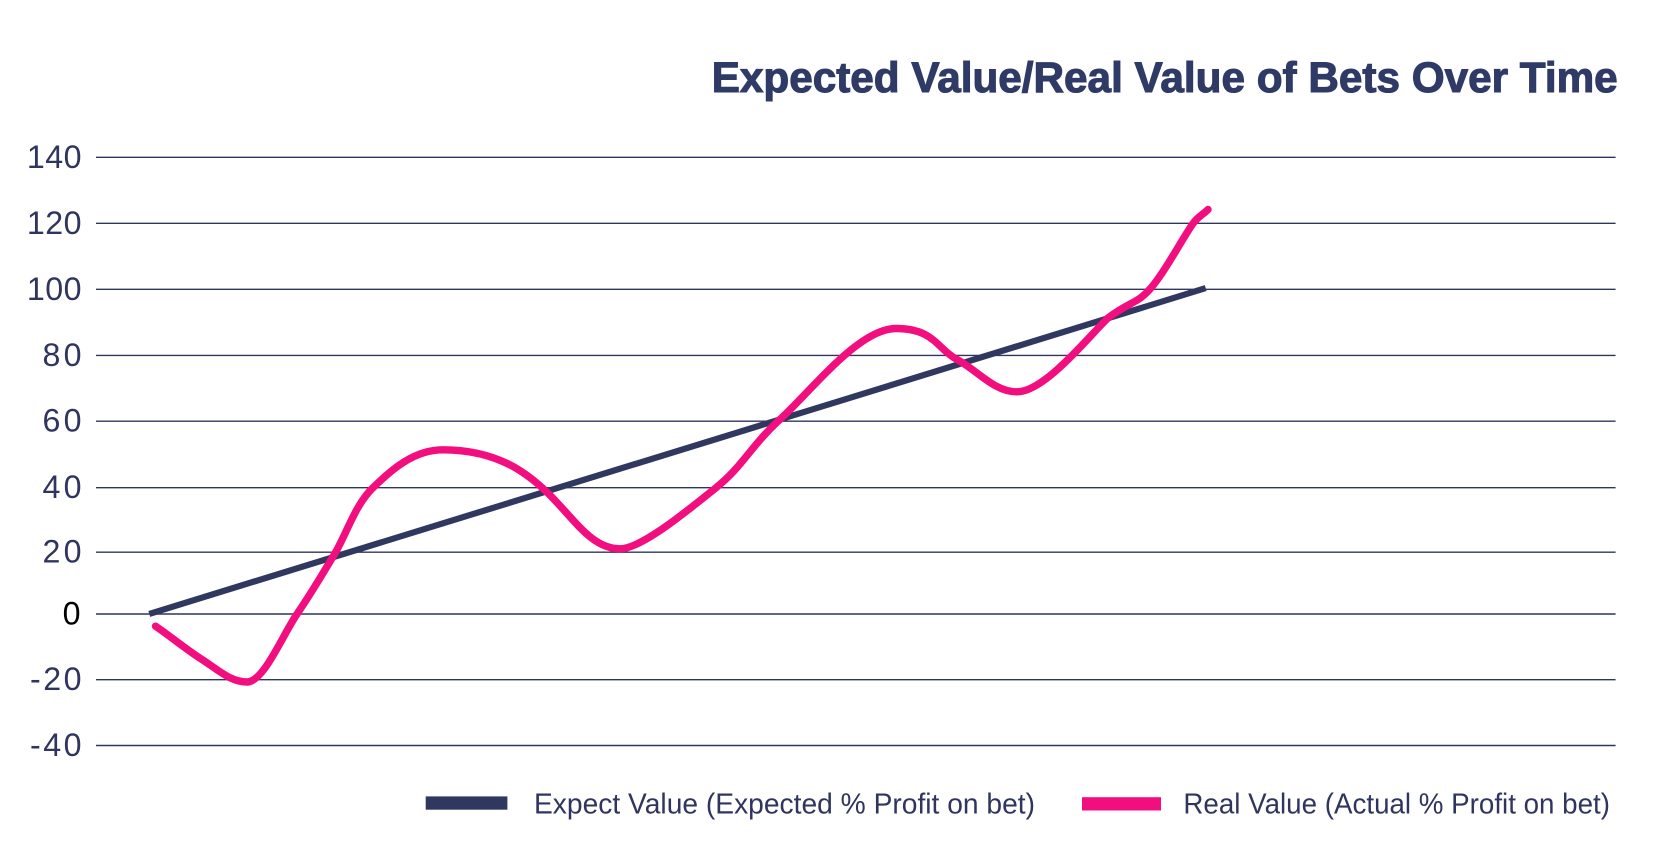 This screenshot has height=863, width=1658. I want to click on svg-text:Real Value (Actual % Profit on: Real Value (Actual % Profit on bet), so click(1396, 805).